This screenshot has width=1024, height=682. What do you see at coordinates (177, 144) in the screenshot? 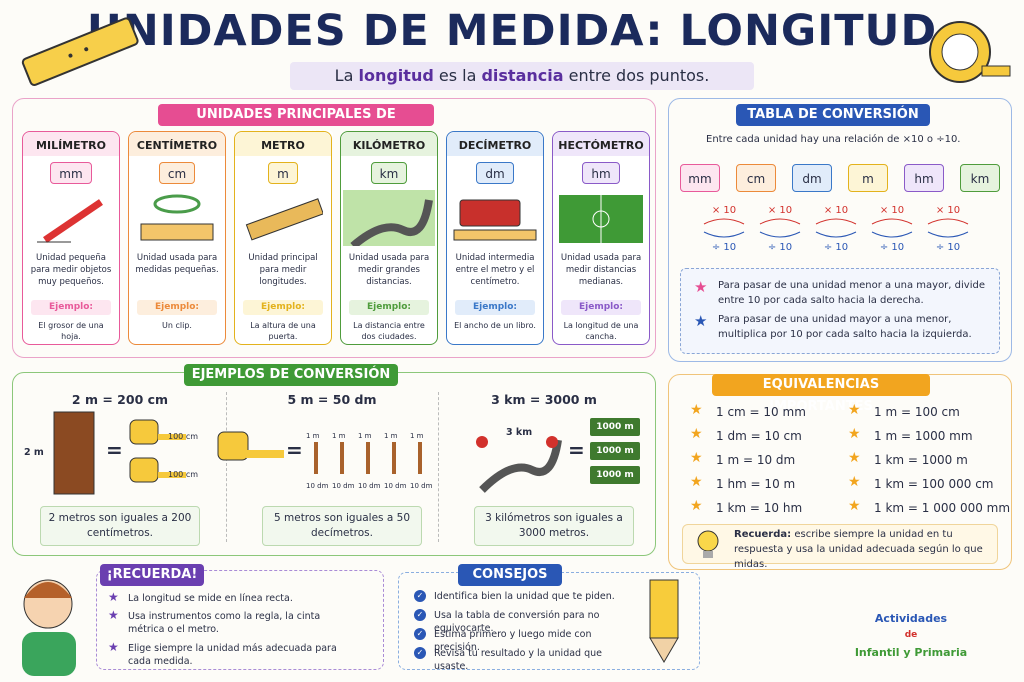
I see `unit-name: CENTÍMETRO` at bounding box center [177, 144].